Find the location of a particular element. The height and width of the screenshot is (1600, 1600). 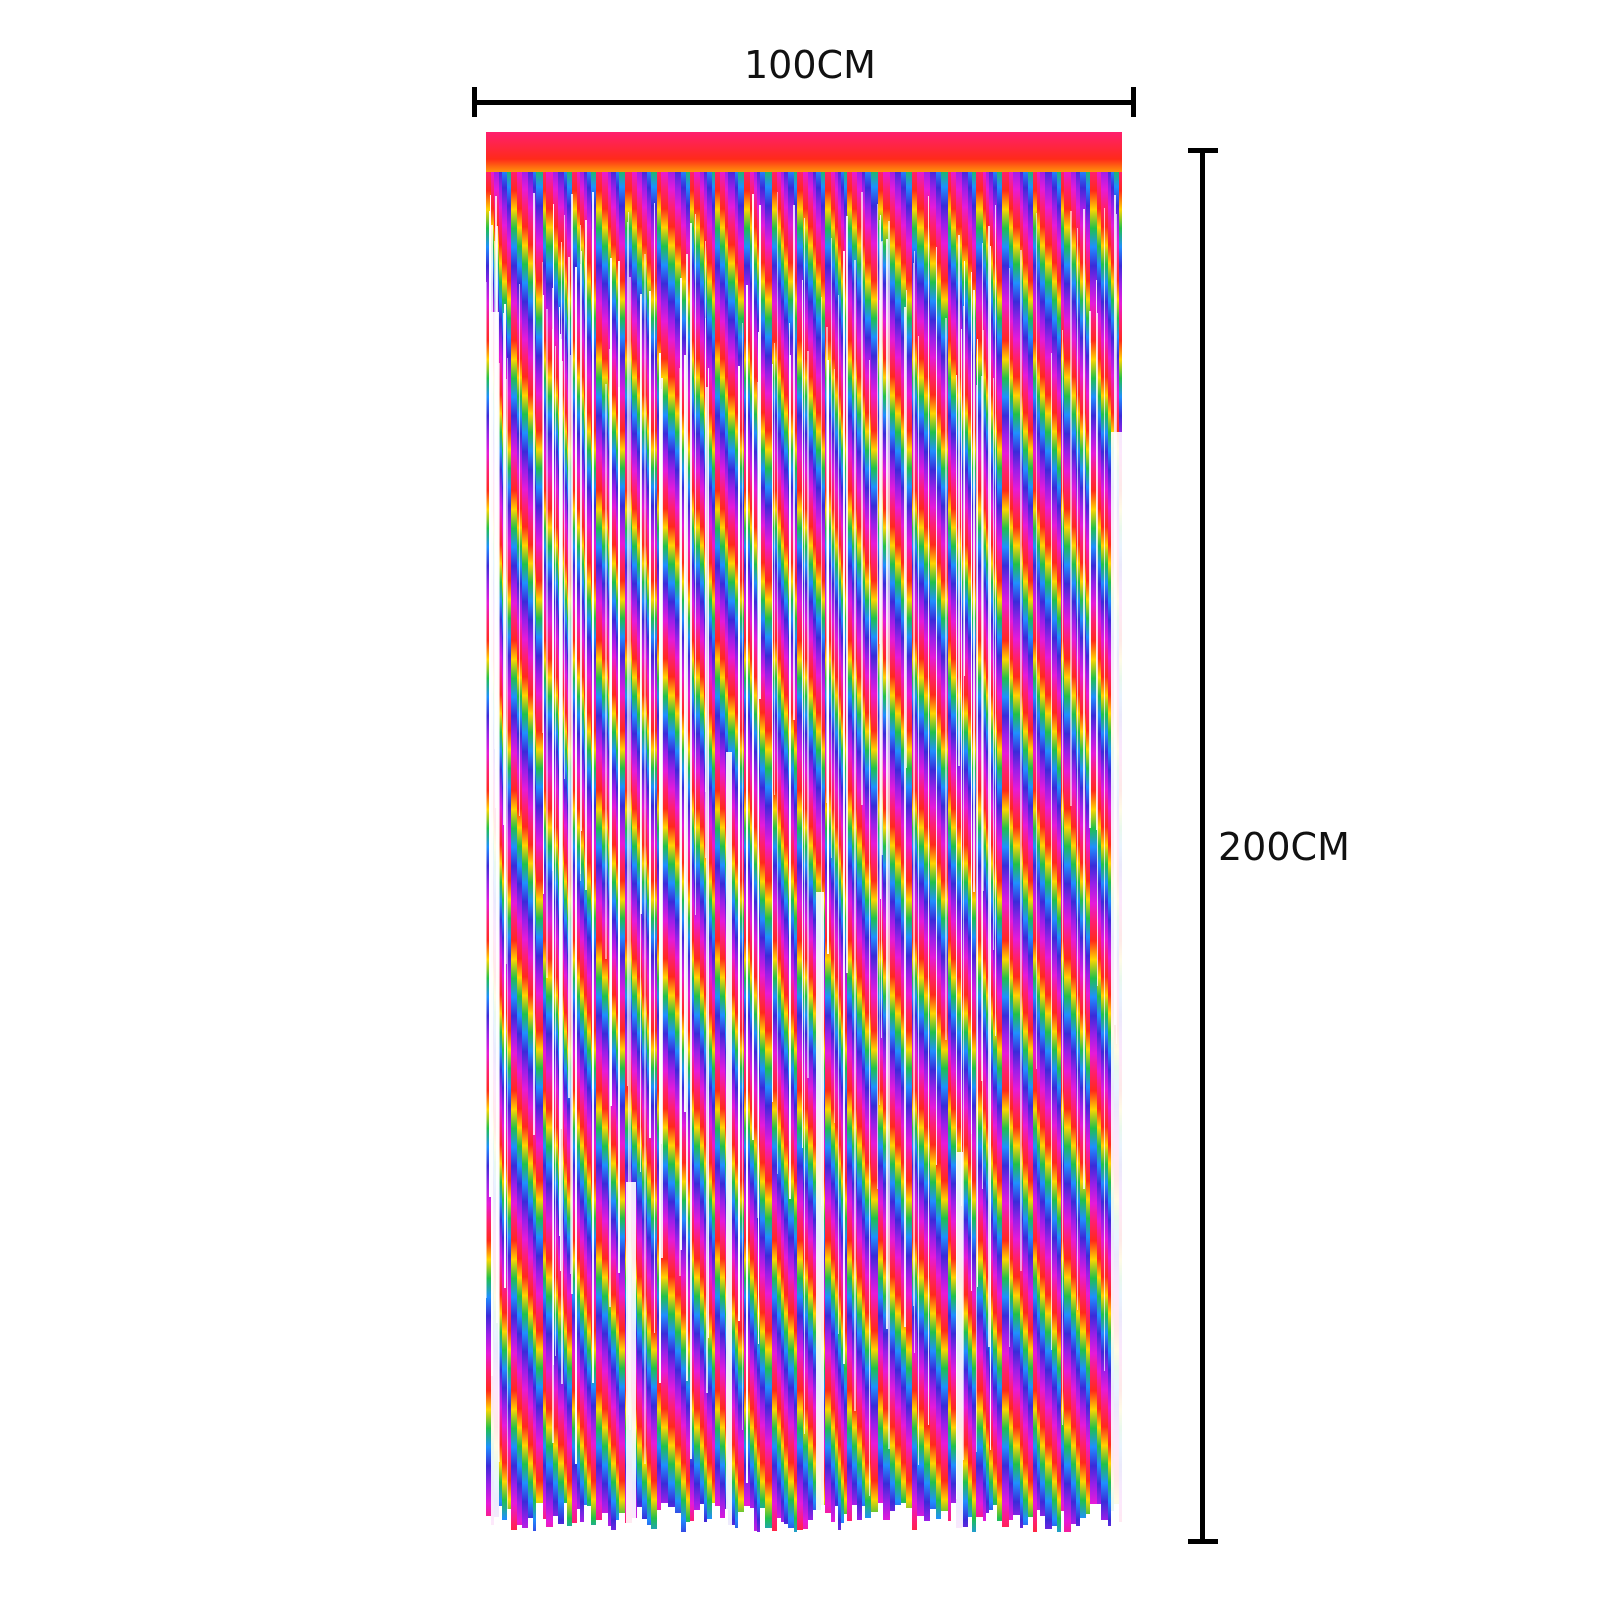

width-dimension-cap-right is located at coordinates (1133, 102).